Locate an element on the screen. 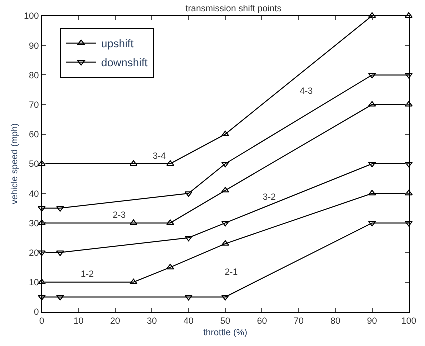 The image size is (425, 346). x-tick-label: 10 is located at coordinates (79, 321).